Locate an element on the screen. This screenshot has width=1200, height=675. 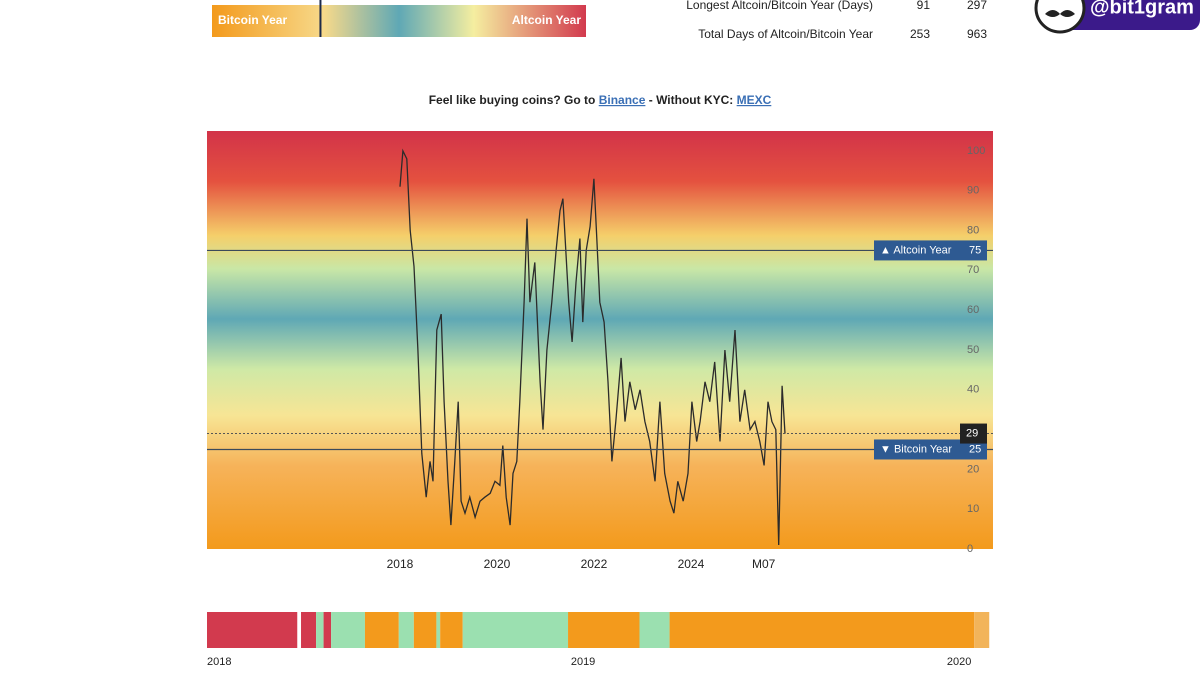
timeline-tick-label: 2019 is located at coordinates (583, 662).